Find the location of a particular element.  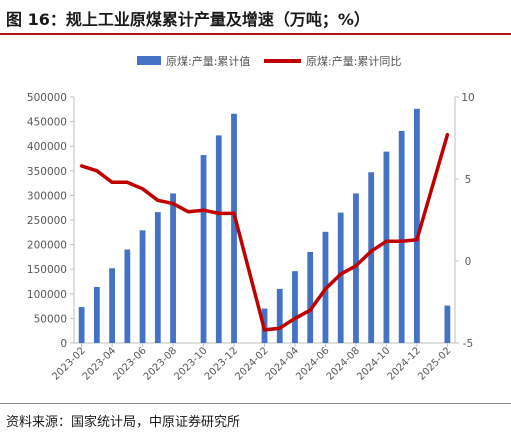

y-left-tick-label: 500000 is located at coordinates (47, 98).